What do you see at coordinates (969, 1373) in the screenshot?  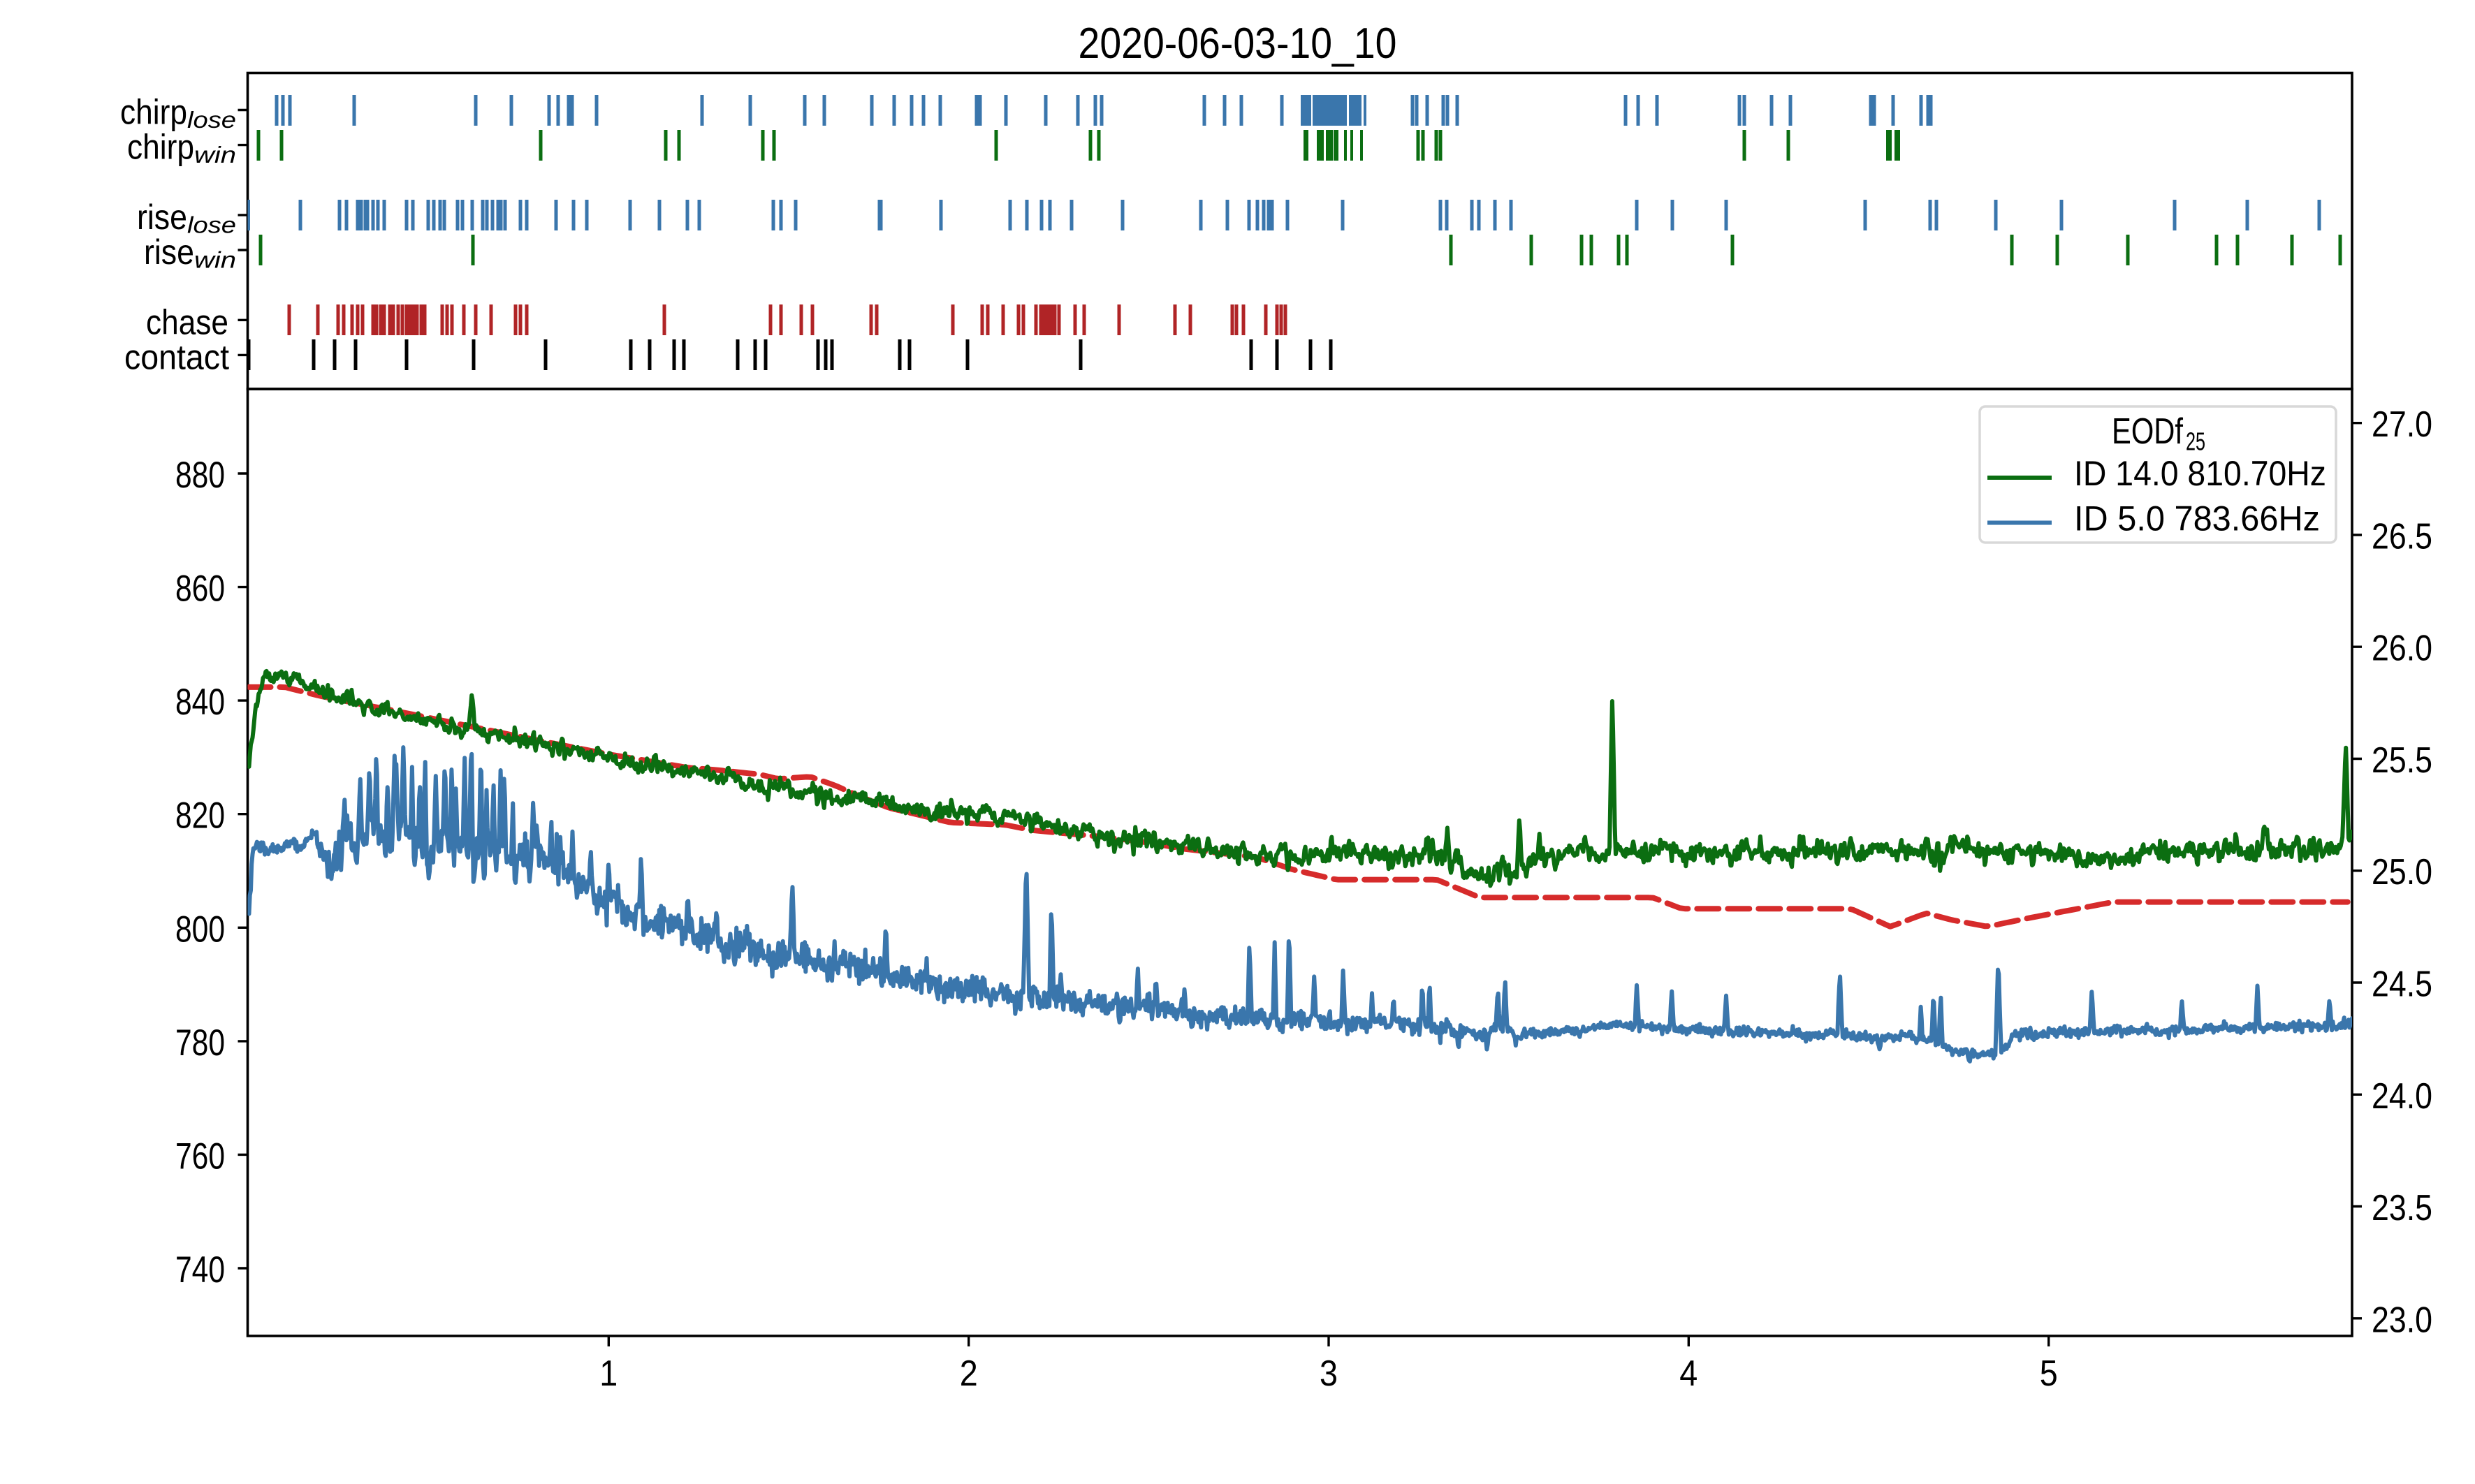 I see `svg-text: 2` at bounding box center [969, 1373].